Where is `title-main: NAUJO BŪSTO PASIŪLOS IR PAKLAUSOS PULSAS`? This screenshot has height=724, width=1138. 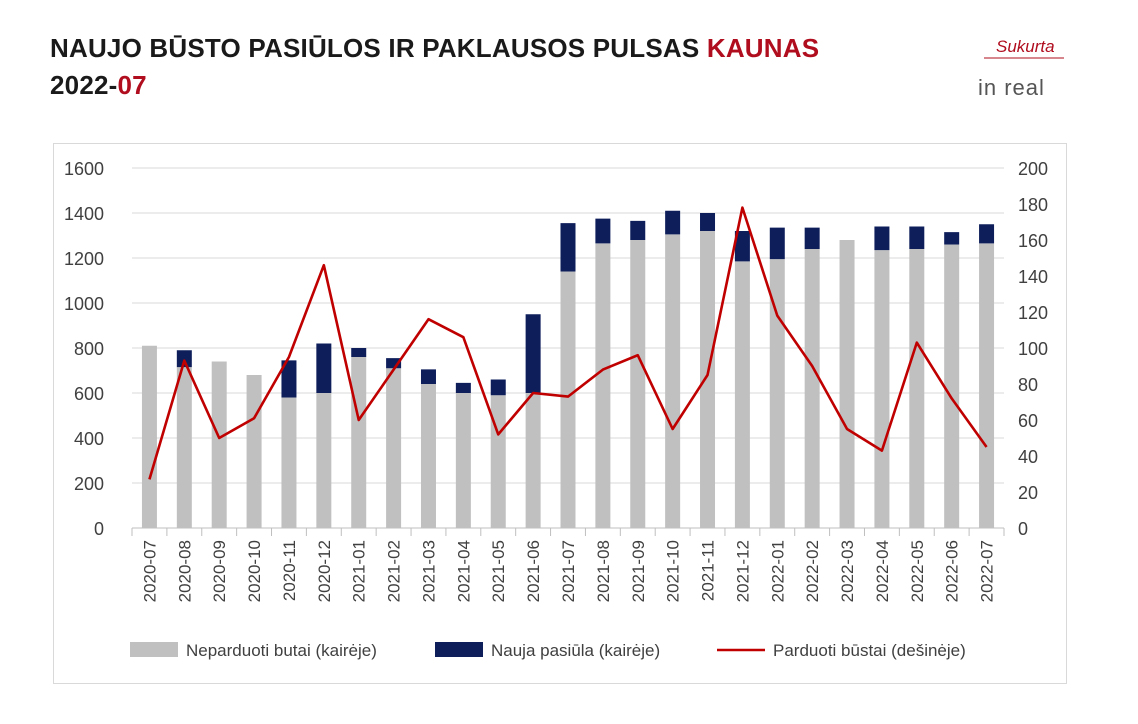 title-main: NAUJO BŪSTO PASIŪLOS IR PAKLAUSOS PULSAS is located at coordinates (375, 48).